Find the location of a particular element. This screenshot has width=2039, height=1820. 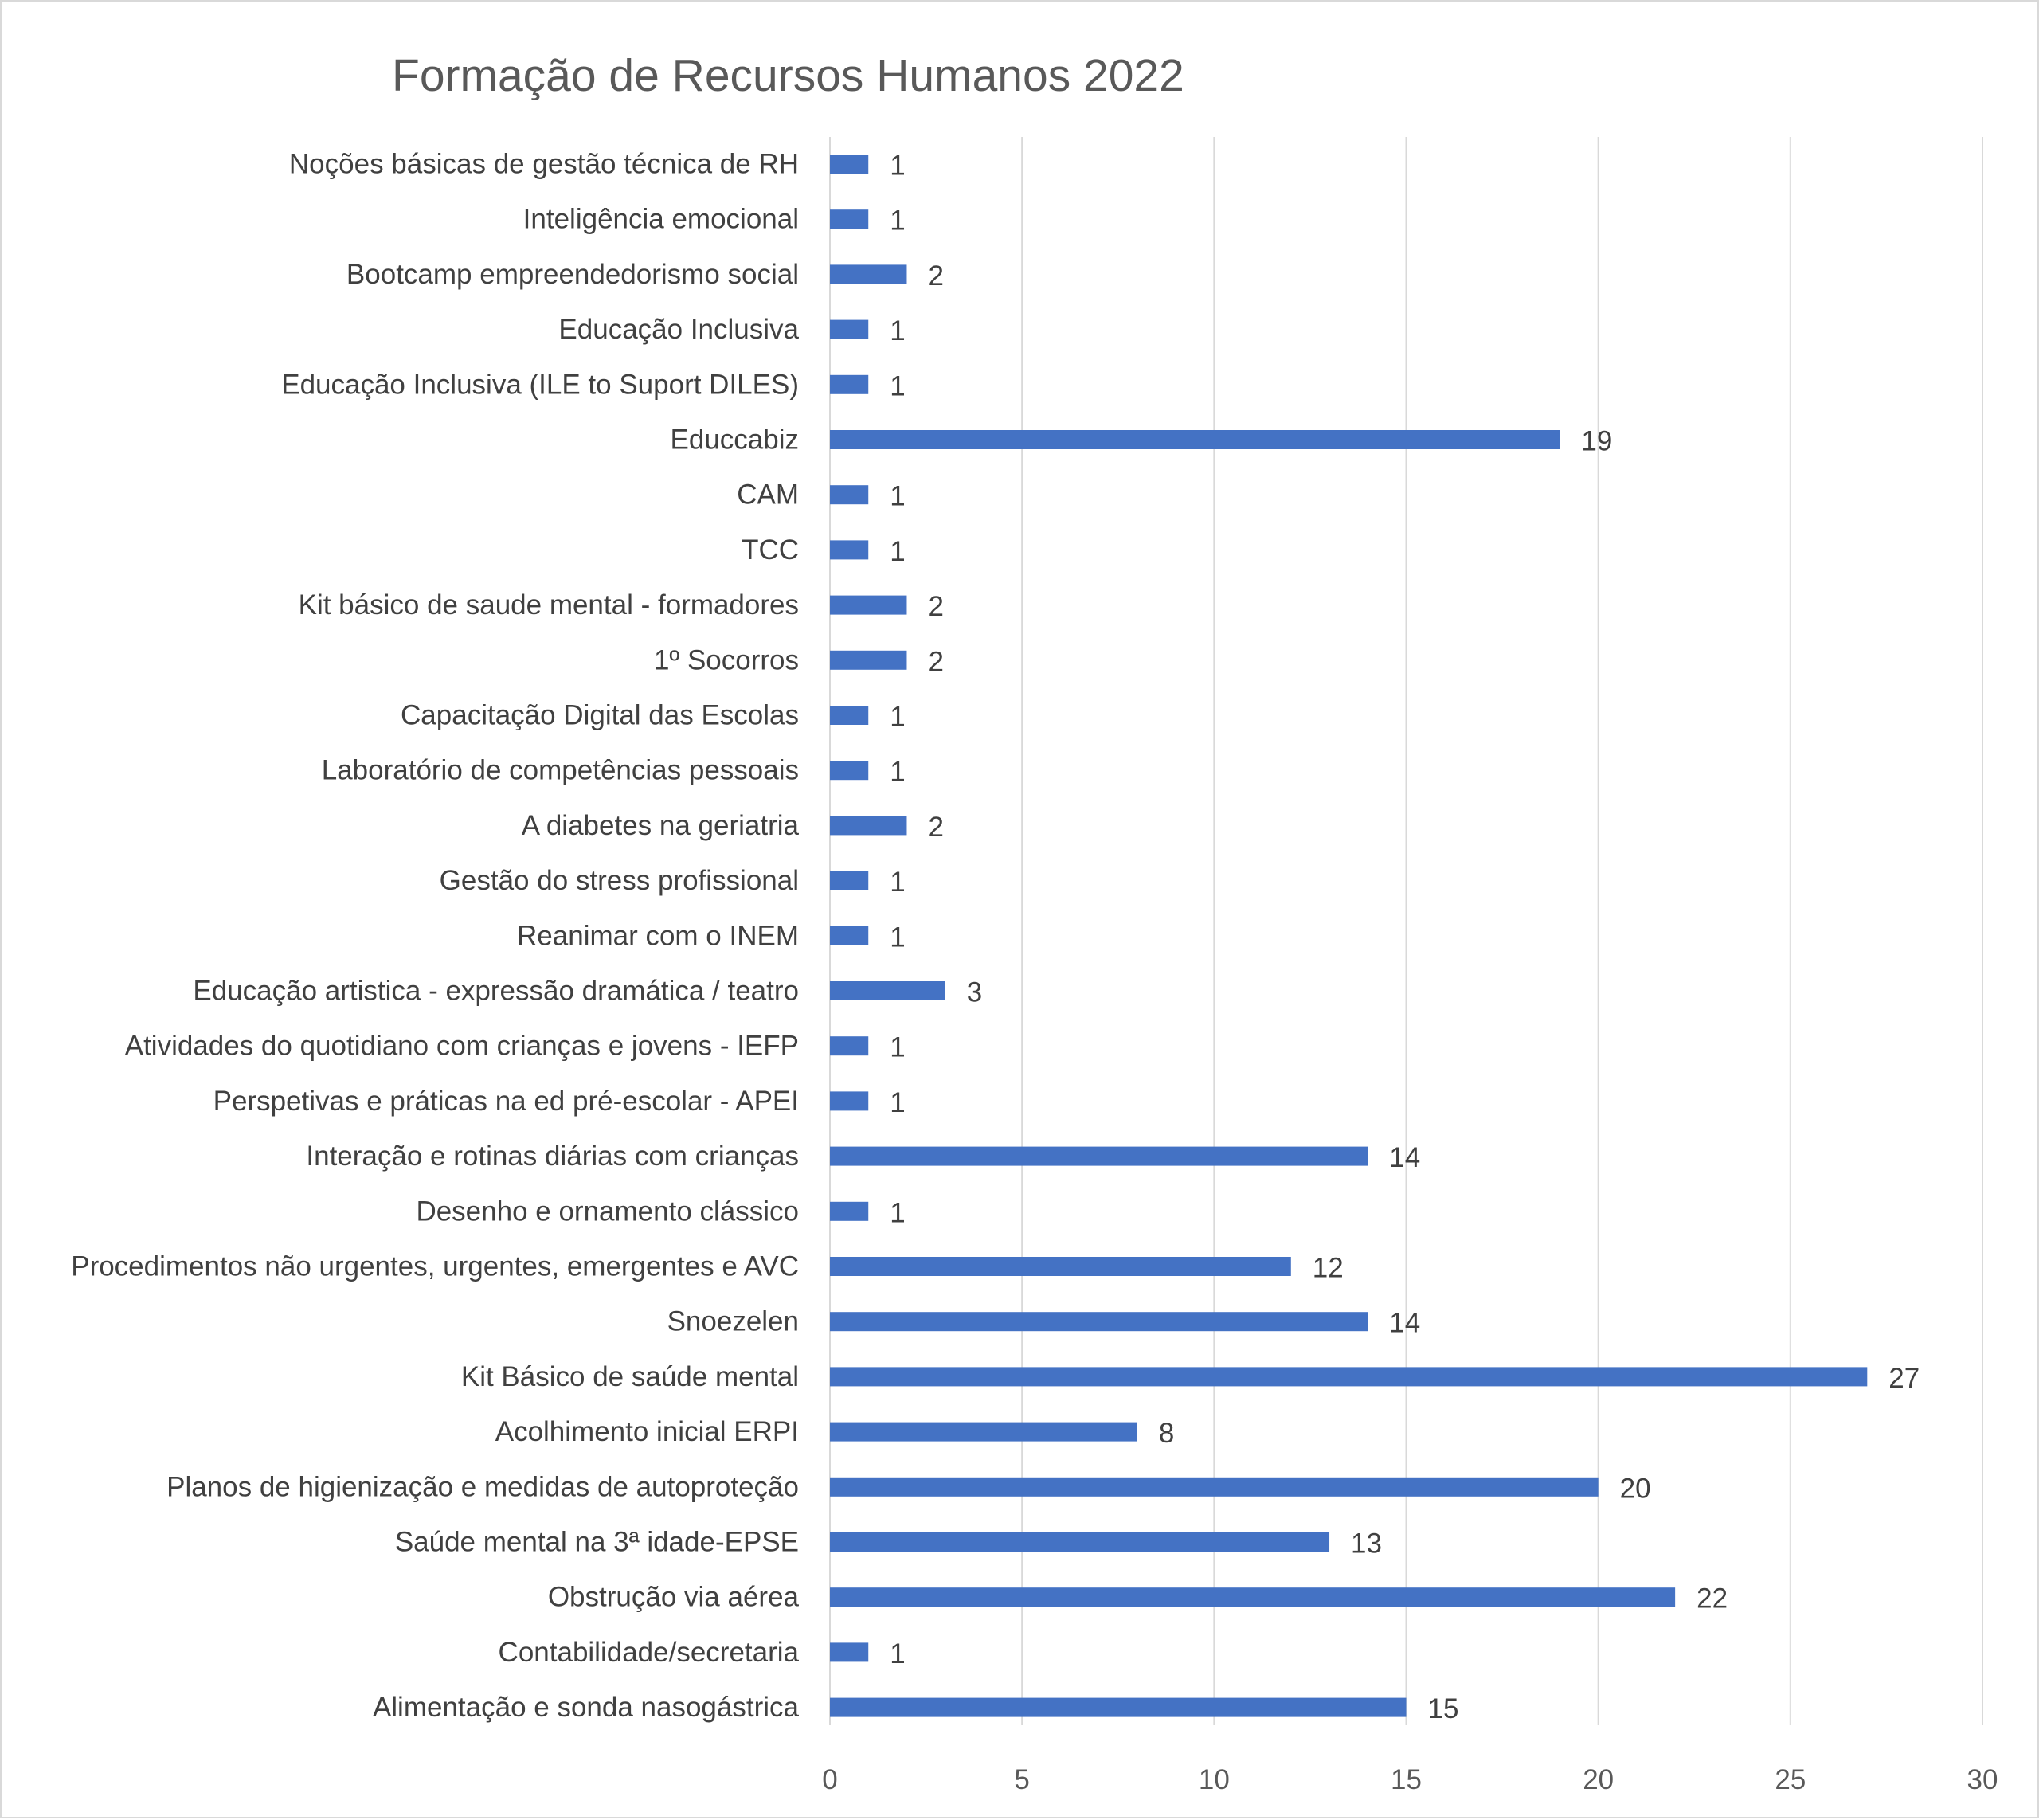

data-label: 20 is located at coordinates (1636, 1488).